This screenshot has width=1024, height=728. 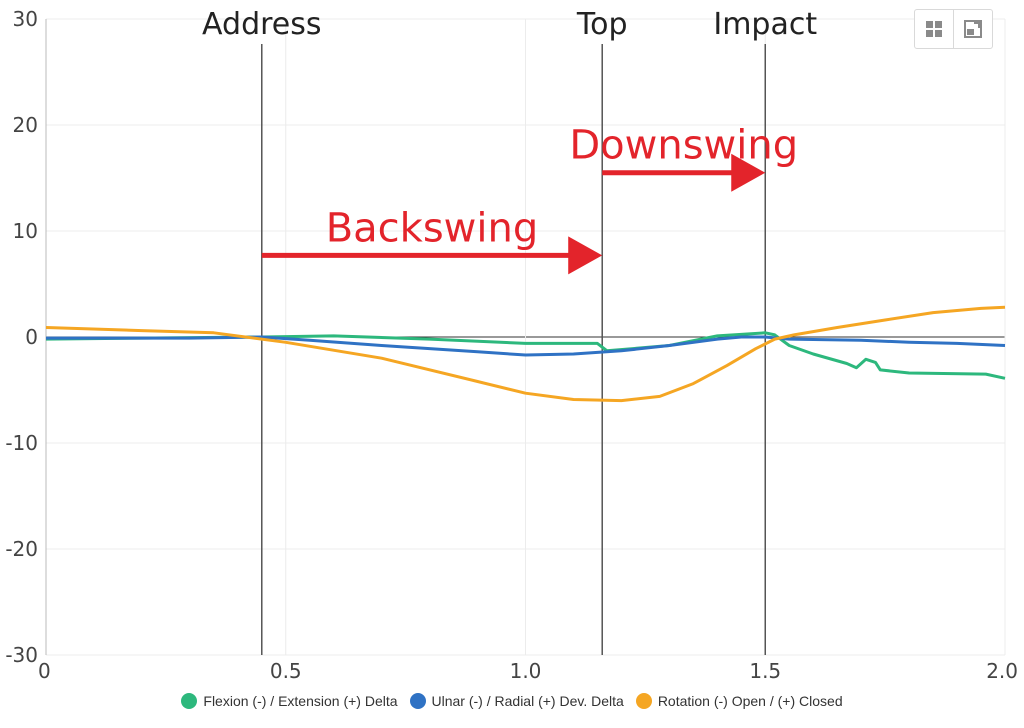 I want to click on phase-label: Top, so click(x=602, y=24).